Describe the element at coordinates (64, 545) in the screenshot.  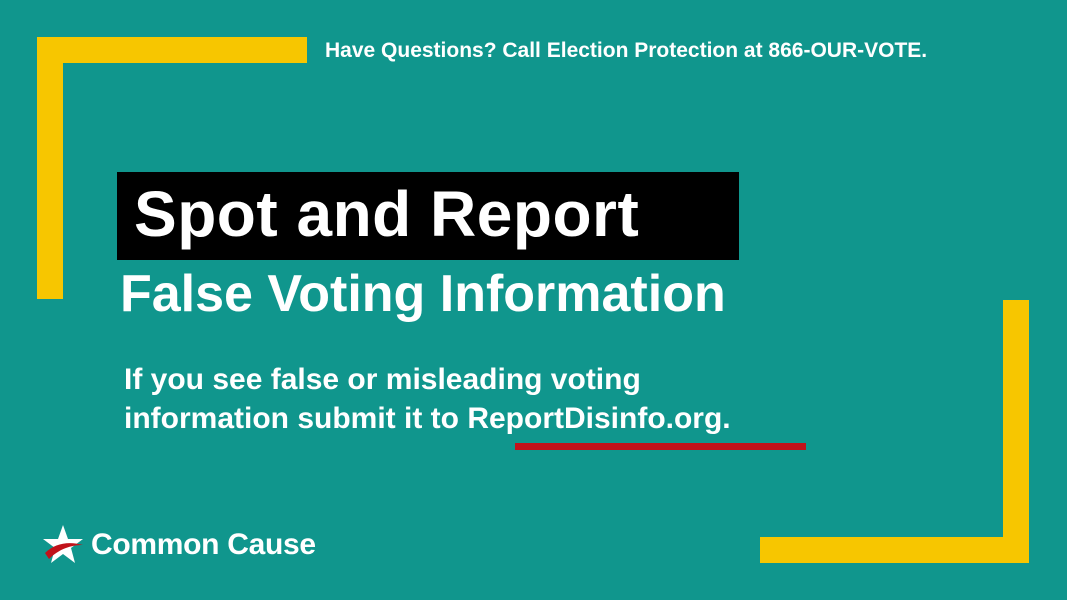
I see `star-swoosh-icon` at that location.